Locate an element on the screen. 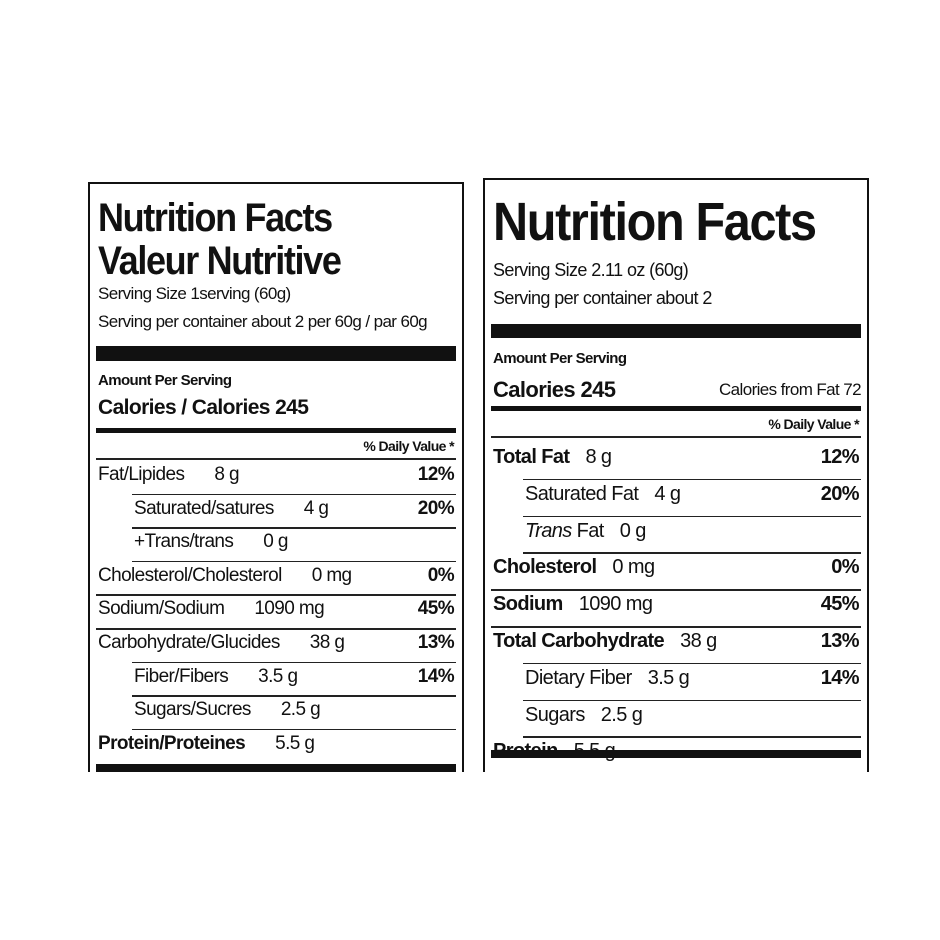 Image resolution: width=940 pixels, height=940 pixels. nutrient-row: Cholesterol/Cholesterol 0 mg is located at coordinates (225, 576).